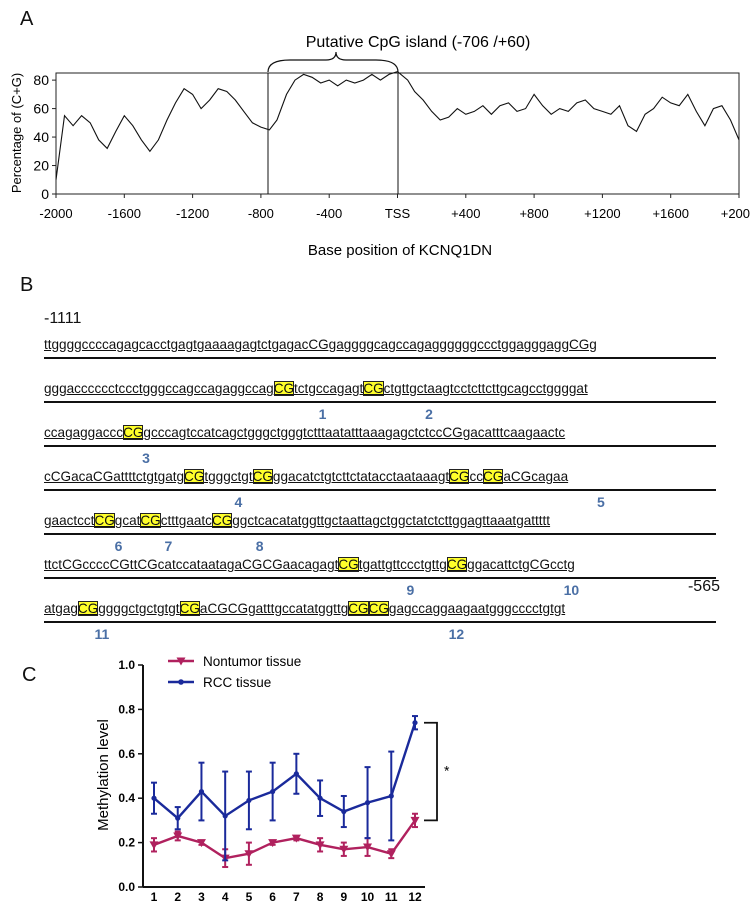 This screenshot has height=902, width=750. Describe the element at coordinates (400, 250) in the screenshot. I see `gc-x-axis-label: Base position of KCNQ1DN` at that location.